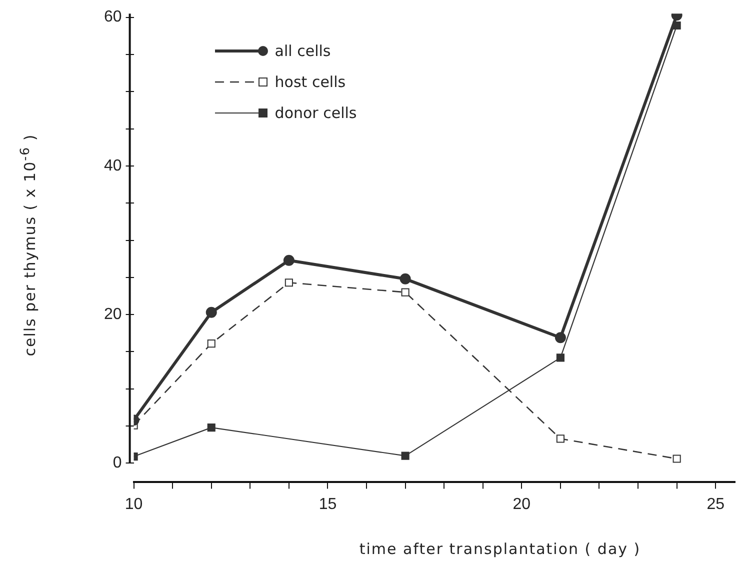 The width and height of the screenshot is (741, 569). Describe the element at coordinates (133, 504) in the screenshot. I see `x-tick-label: 10` at that location.